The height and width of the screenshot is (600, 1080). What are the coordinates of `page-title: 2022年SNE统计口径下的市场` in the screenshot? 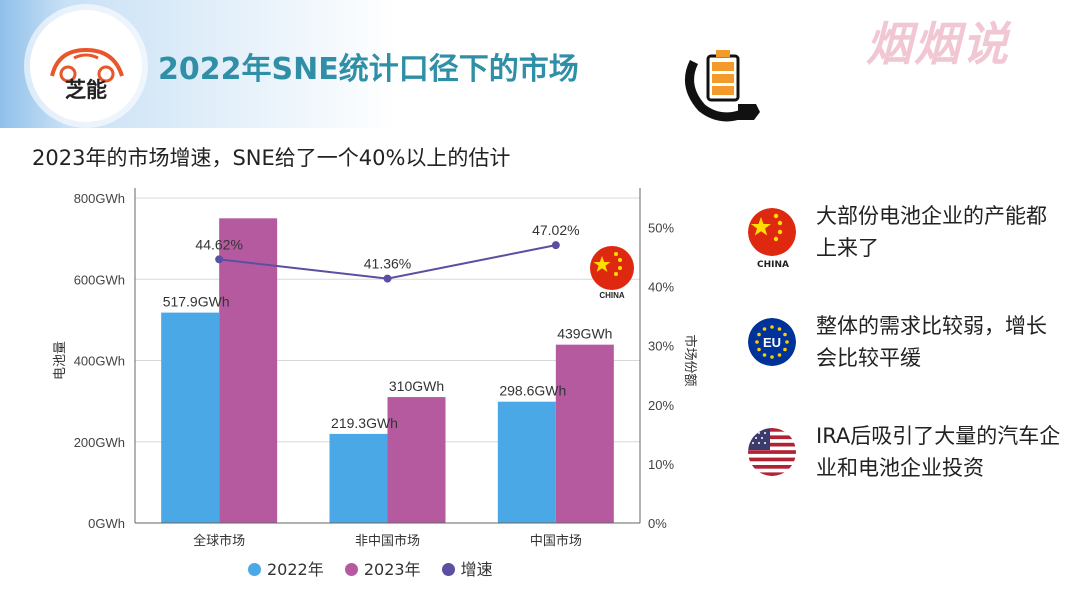 It's located at (368, 69).